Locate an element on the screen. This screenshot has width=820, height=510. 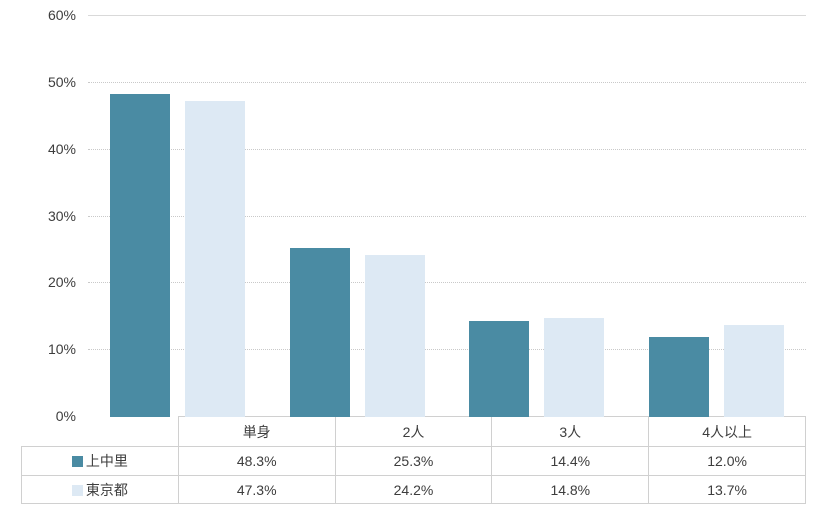
category-header-cell: 2人 is located at coordinates (413, 431).